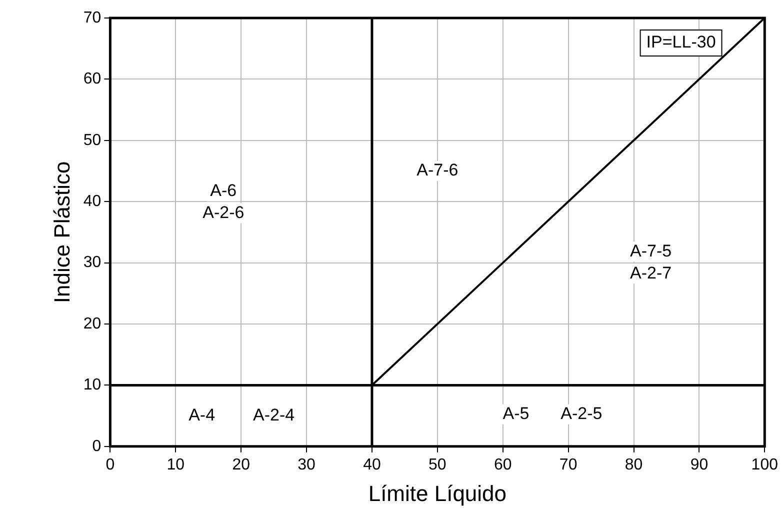 The image size is (781, 516). What do you see at coordinates (633, 465) in the screenshot?
I see `x-tick-label: 80` at bounding box center [633, 465].